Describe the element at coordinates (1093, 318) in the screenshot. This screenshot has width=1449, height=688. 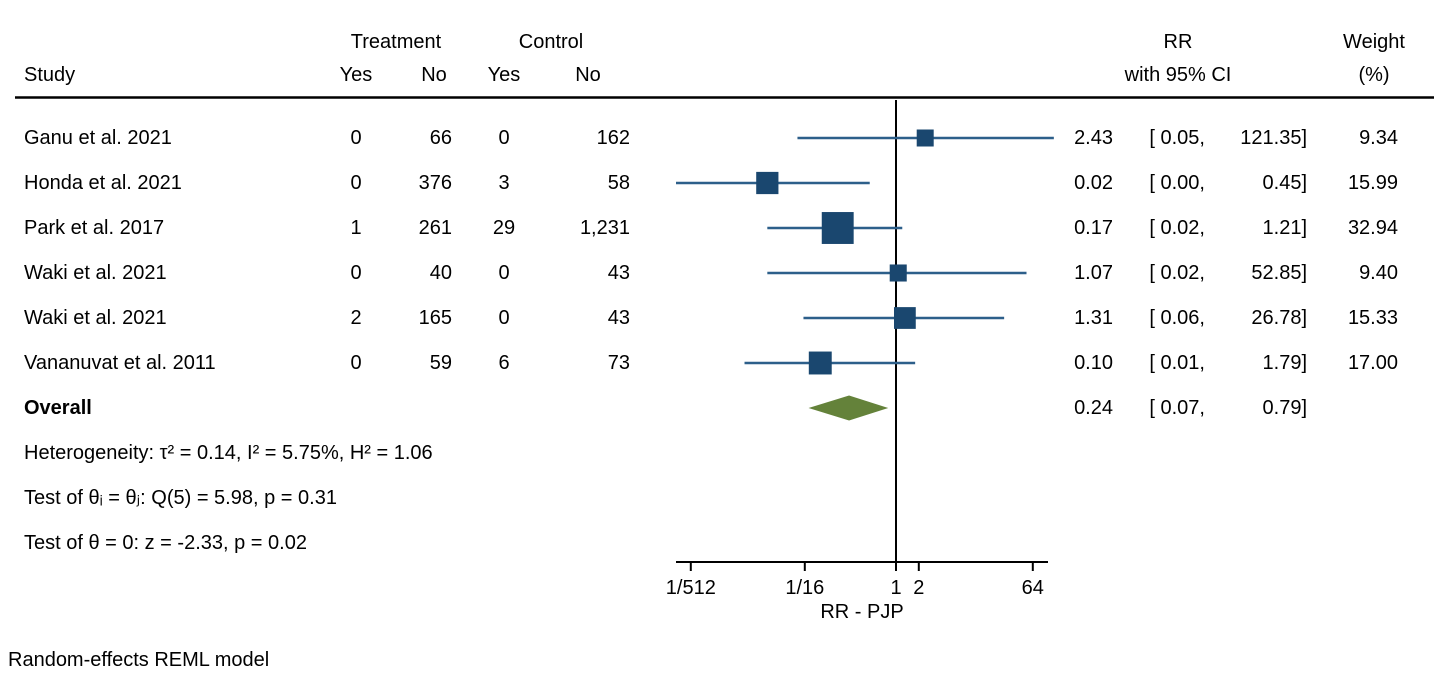
I see `rr-estimate: 1.31` at that location.